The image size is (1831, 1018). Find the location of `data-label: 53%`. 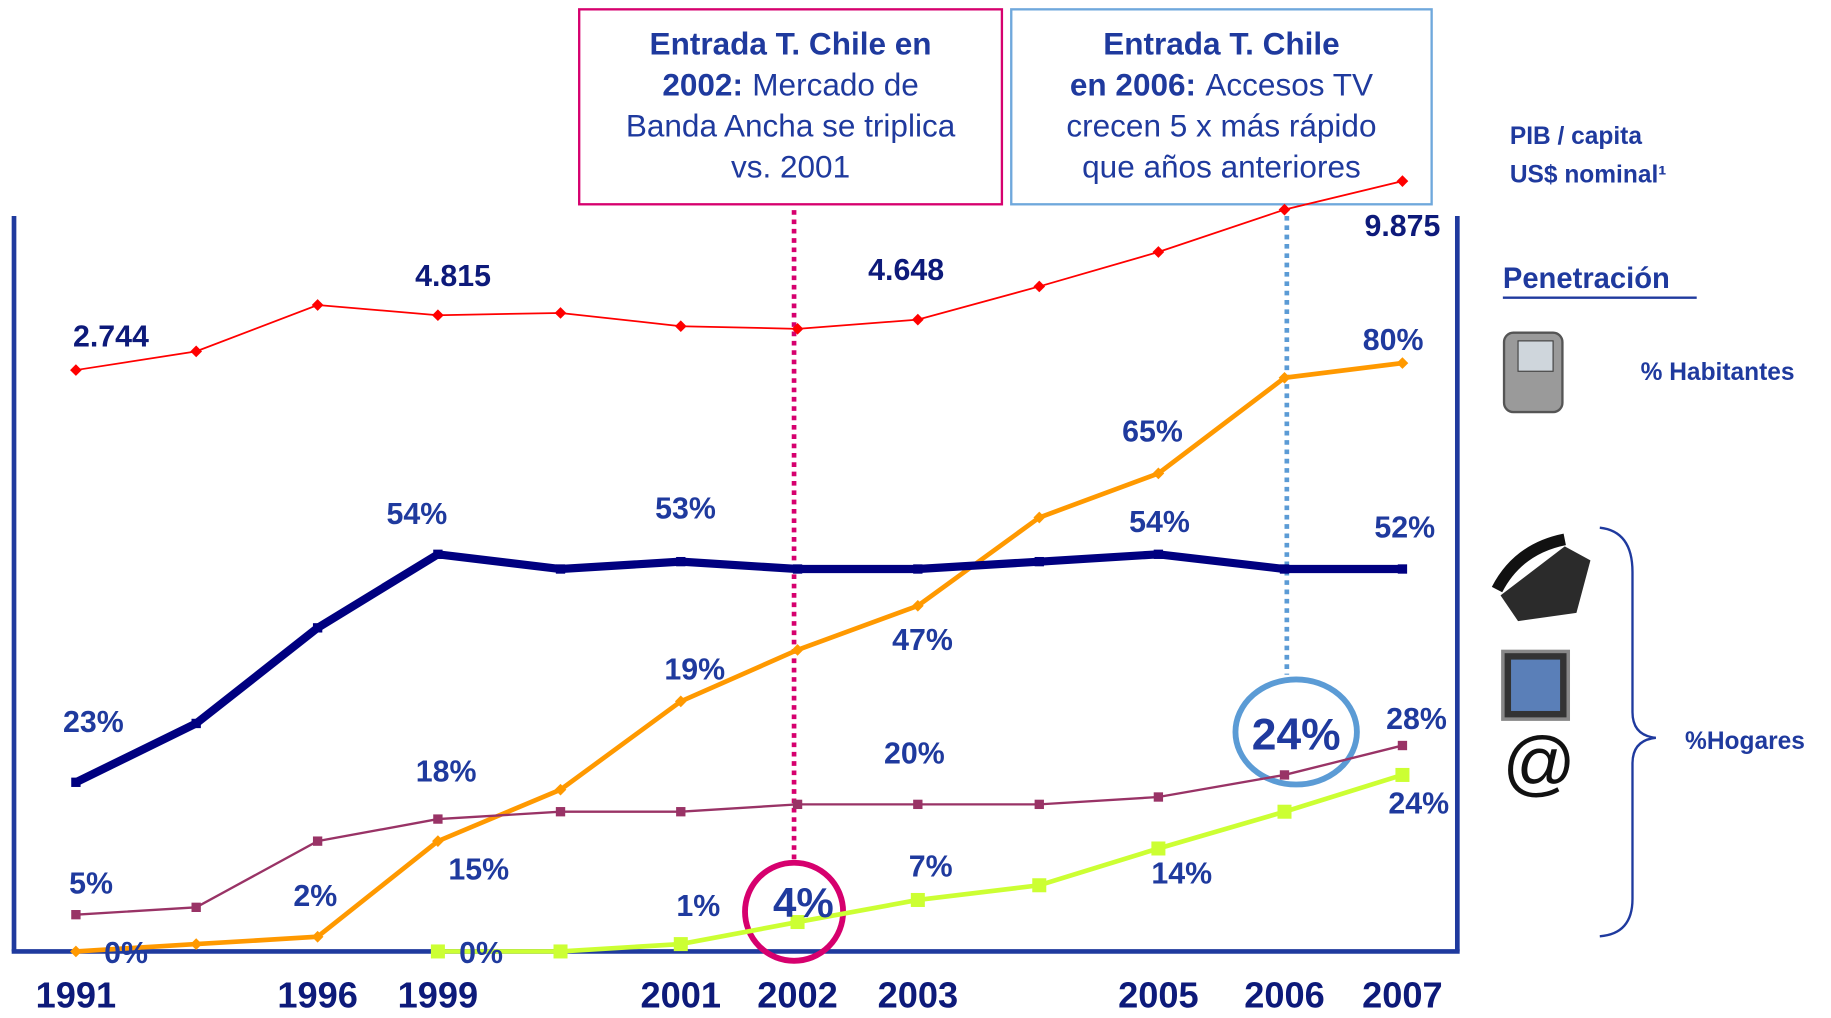

data-label: 53% is located at coordinates (685, 508).